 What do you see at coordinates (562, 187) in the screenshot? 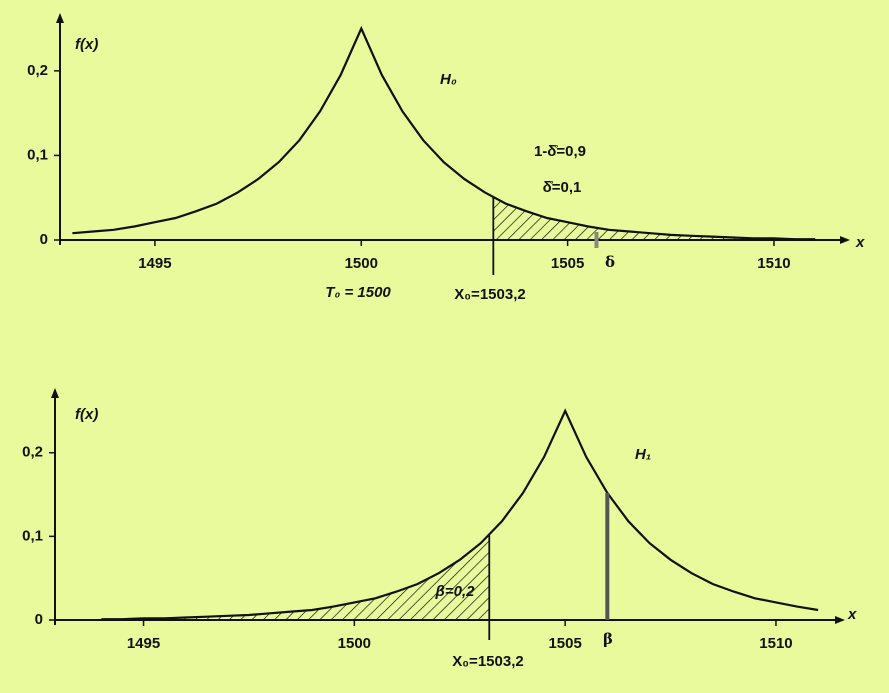
I see `area-label: δ̊=0,1` at bounding box center [562, 187].